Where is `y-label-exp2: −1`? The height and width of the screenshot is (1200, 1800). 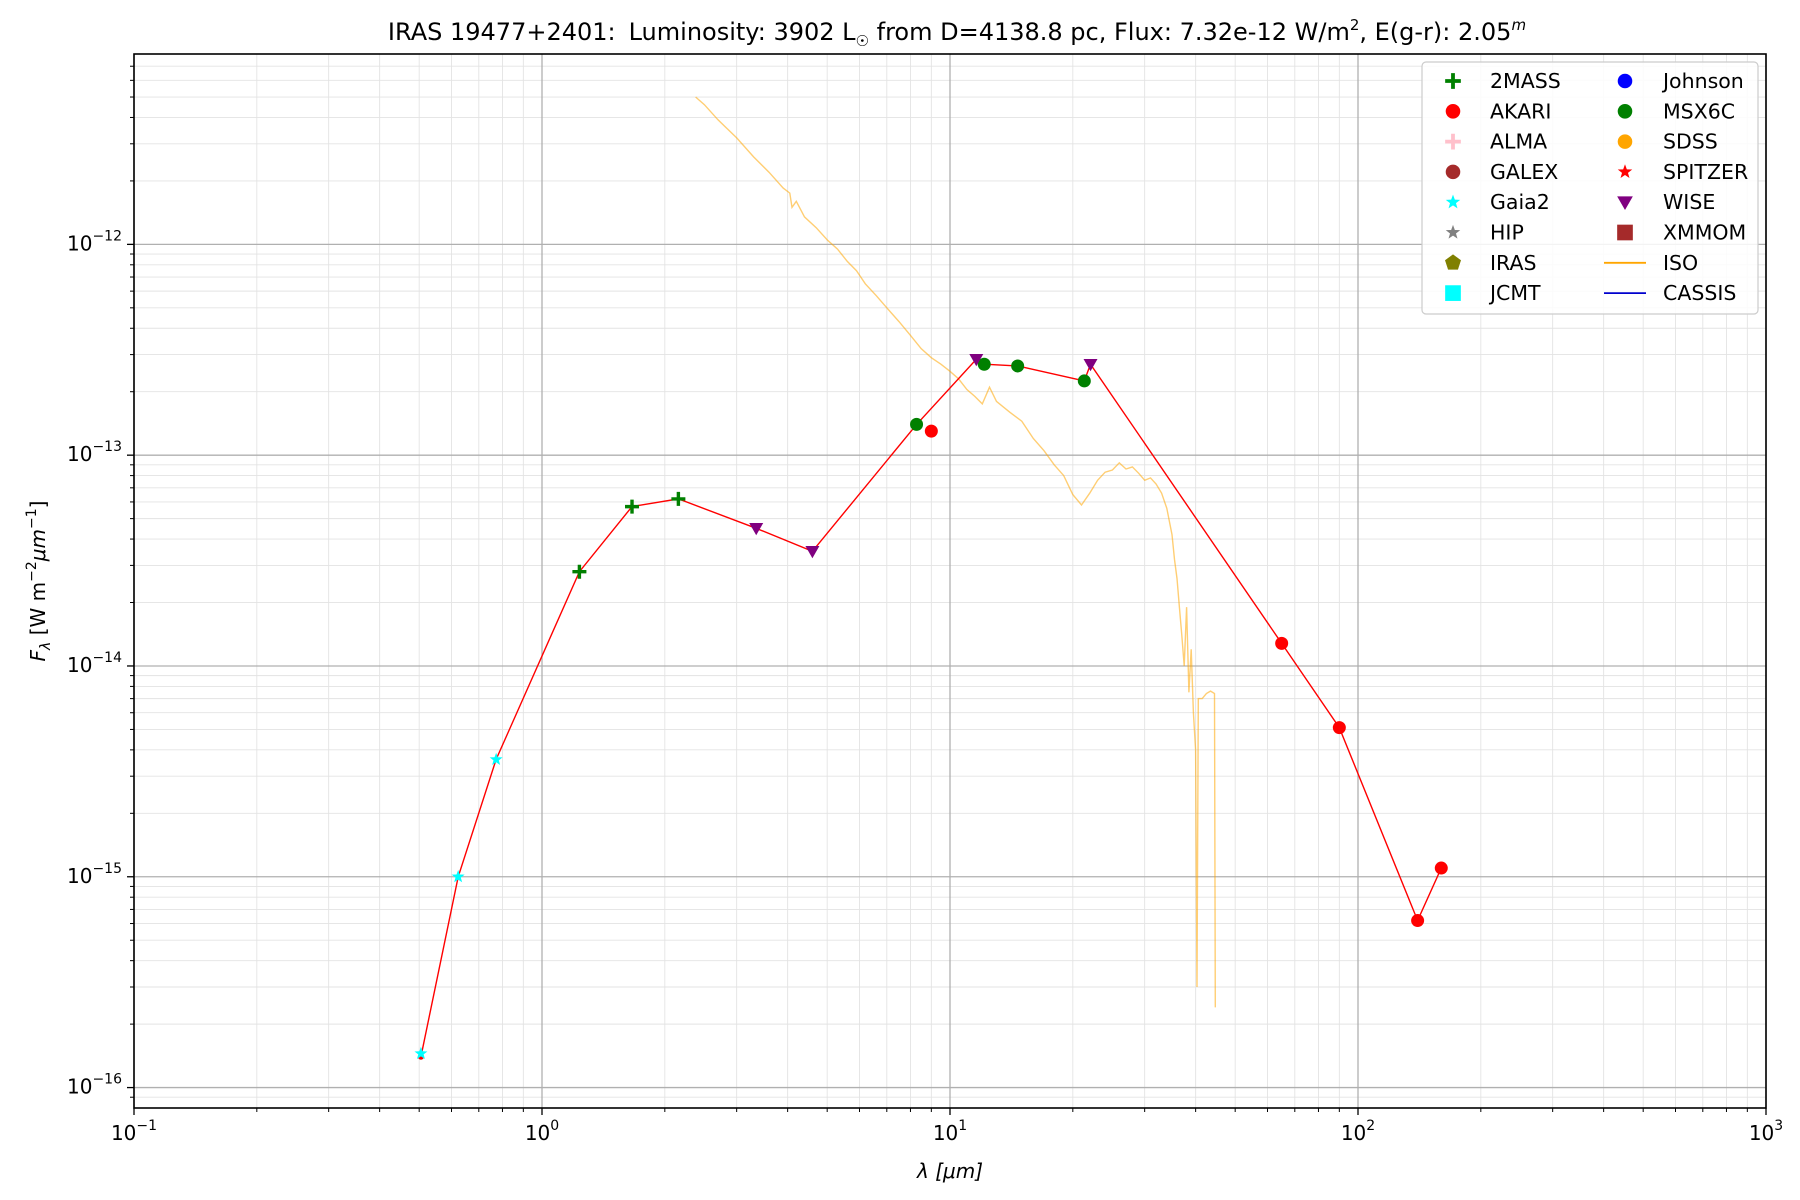
y-label-exp2: −1 is located at coordinates (32, 518).